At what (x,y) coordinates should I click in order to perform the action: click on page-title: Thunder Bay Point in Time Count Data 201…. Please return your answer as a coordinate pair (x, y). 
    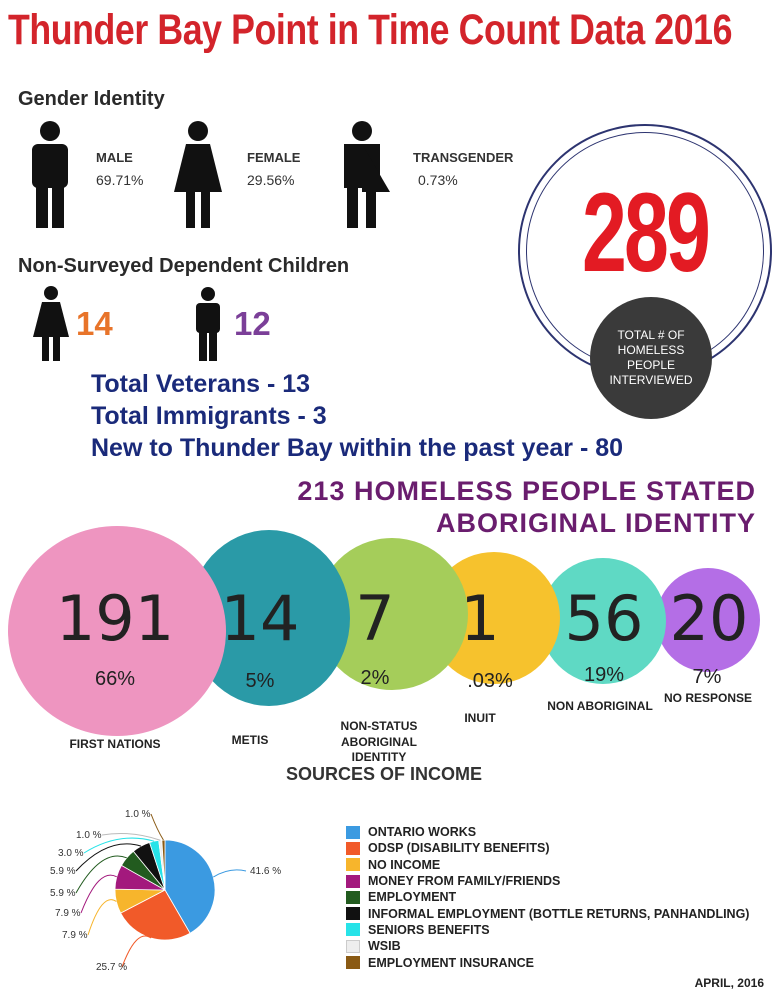
    Looking at the image, I should click on (370, 30).